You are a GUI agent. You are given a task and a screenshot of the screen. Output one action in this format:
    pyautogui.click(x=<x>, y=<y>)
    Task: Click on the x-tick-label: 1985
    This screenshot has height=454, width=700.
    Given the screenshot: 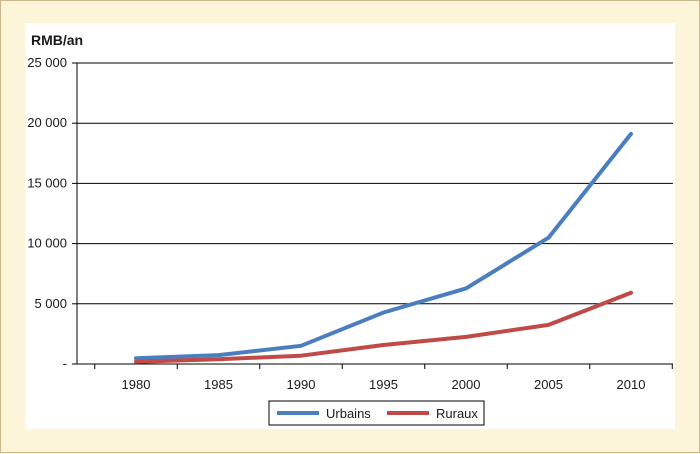 What is the action you would take?
    pyautogui.click(x=218, y=384)
    